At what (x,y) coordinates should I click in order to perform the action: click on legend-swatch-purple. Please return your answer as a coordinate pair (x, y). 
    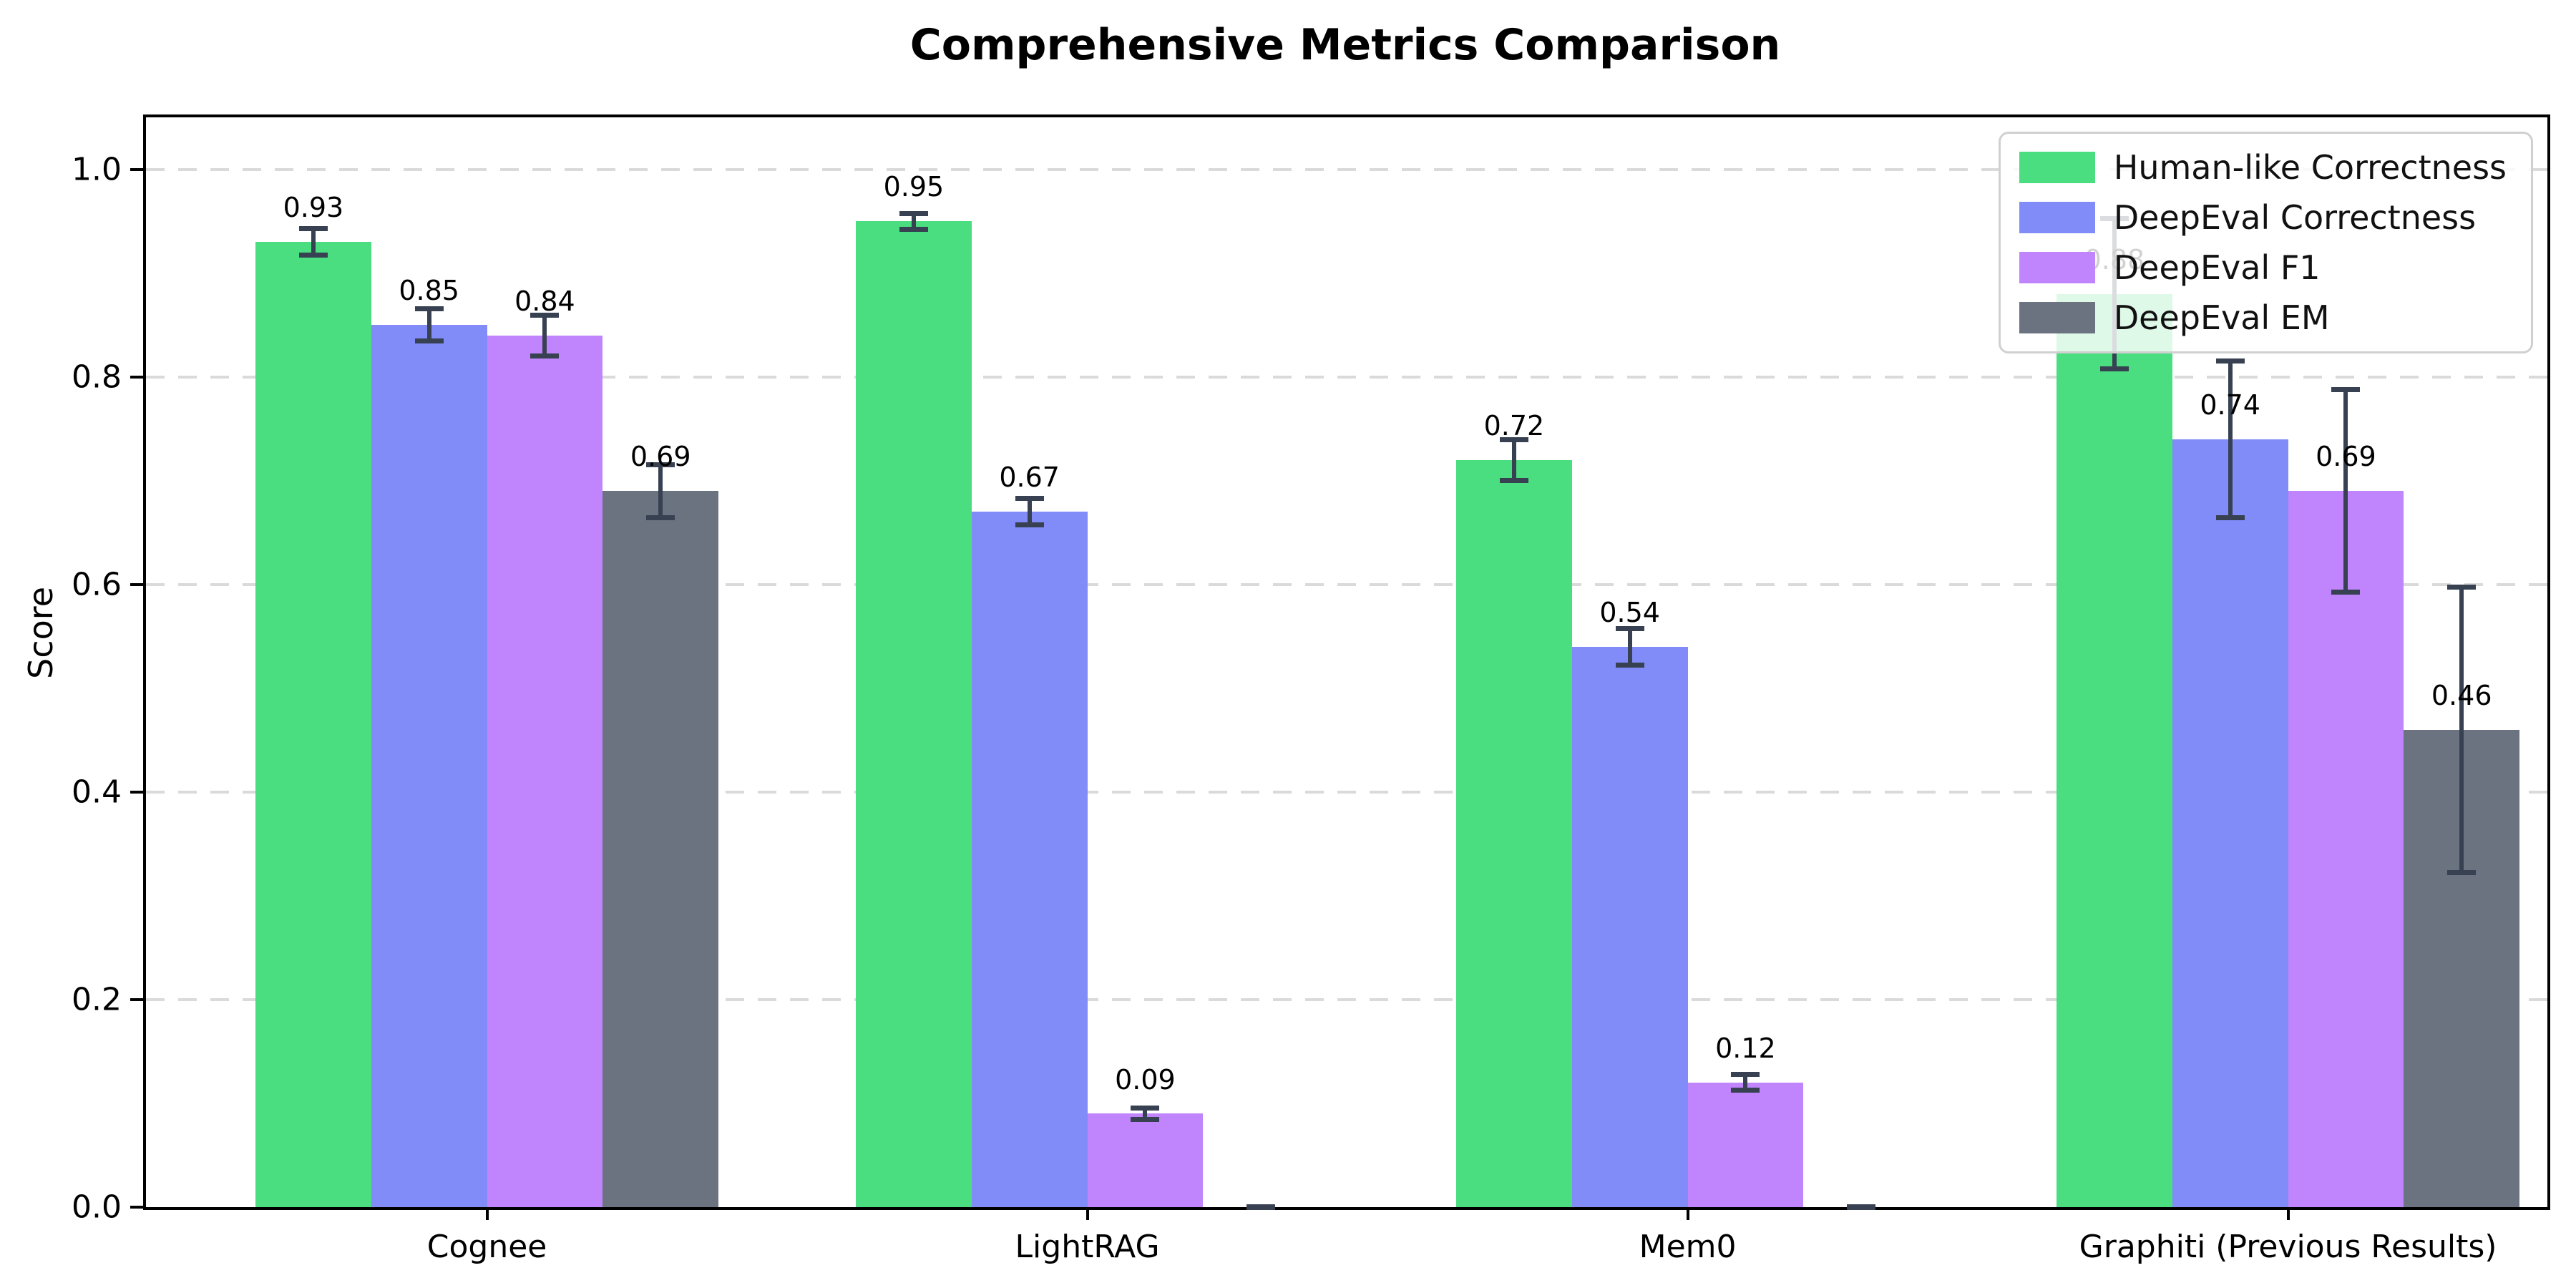
    Looking at the image, I should click on (2057, 267).